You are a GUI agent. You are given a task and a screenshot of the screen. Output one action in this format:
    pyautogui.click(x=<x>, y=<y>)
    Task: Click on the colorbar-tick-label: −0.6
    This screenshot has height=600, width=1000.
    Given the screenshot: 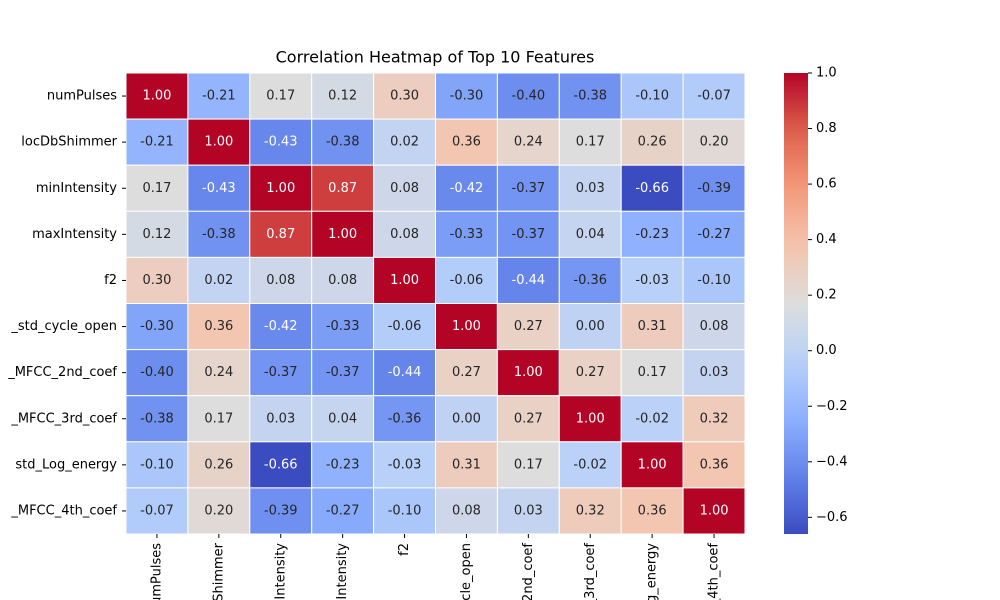 What is the action you would take?
    pyautogui.click(x=832, y=517)
    